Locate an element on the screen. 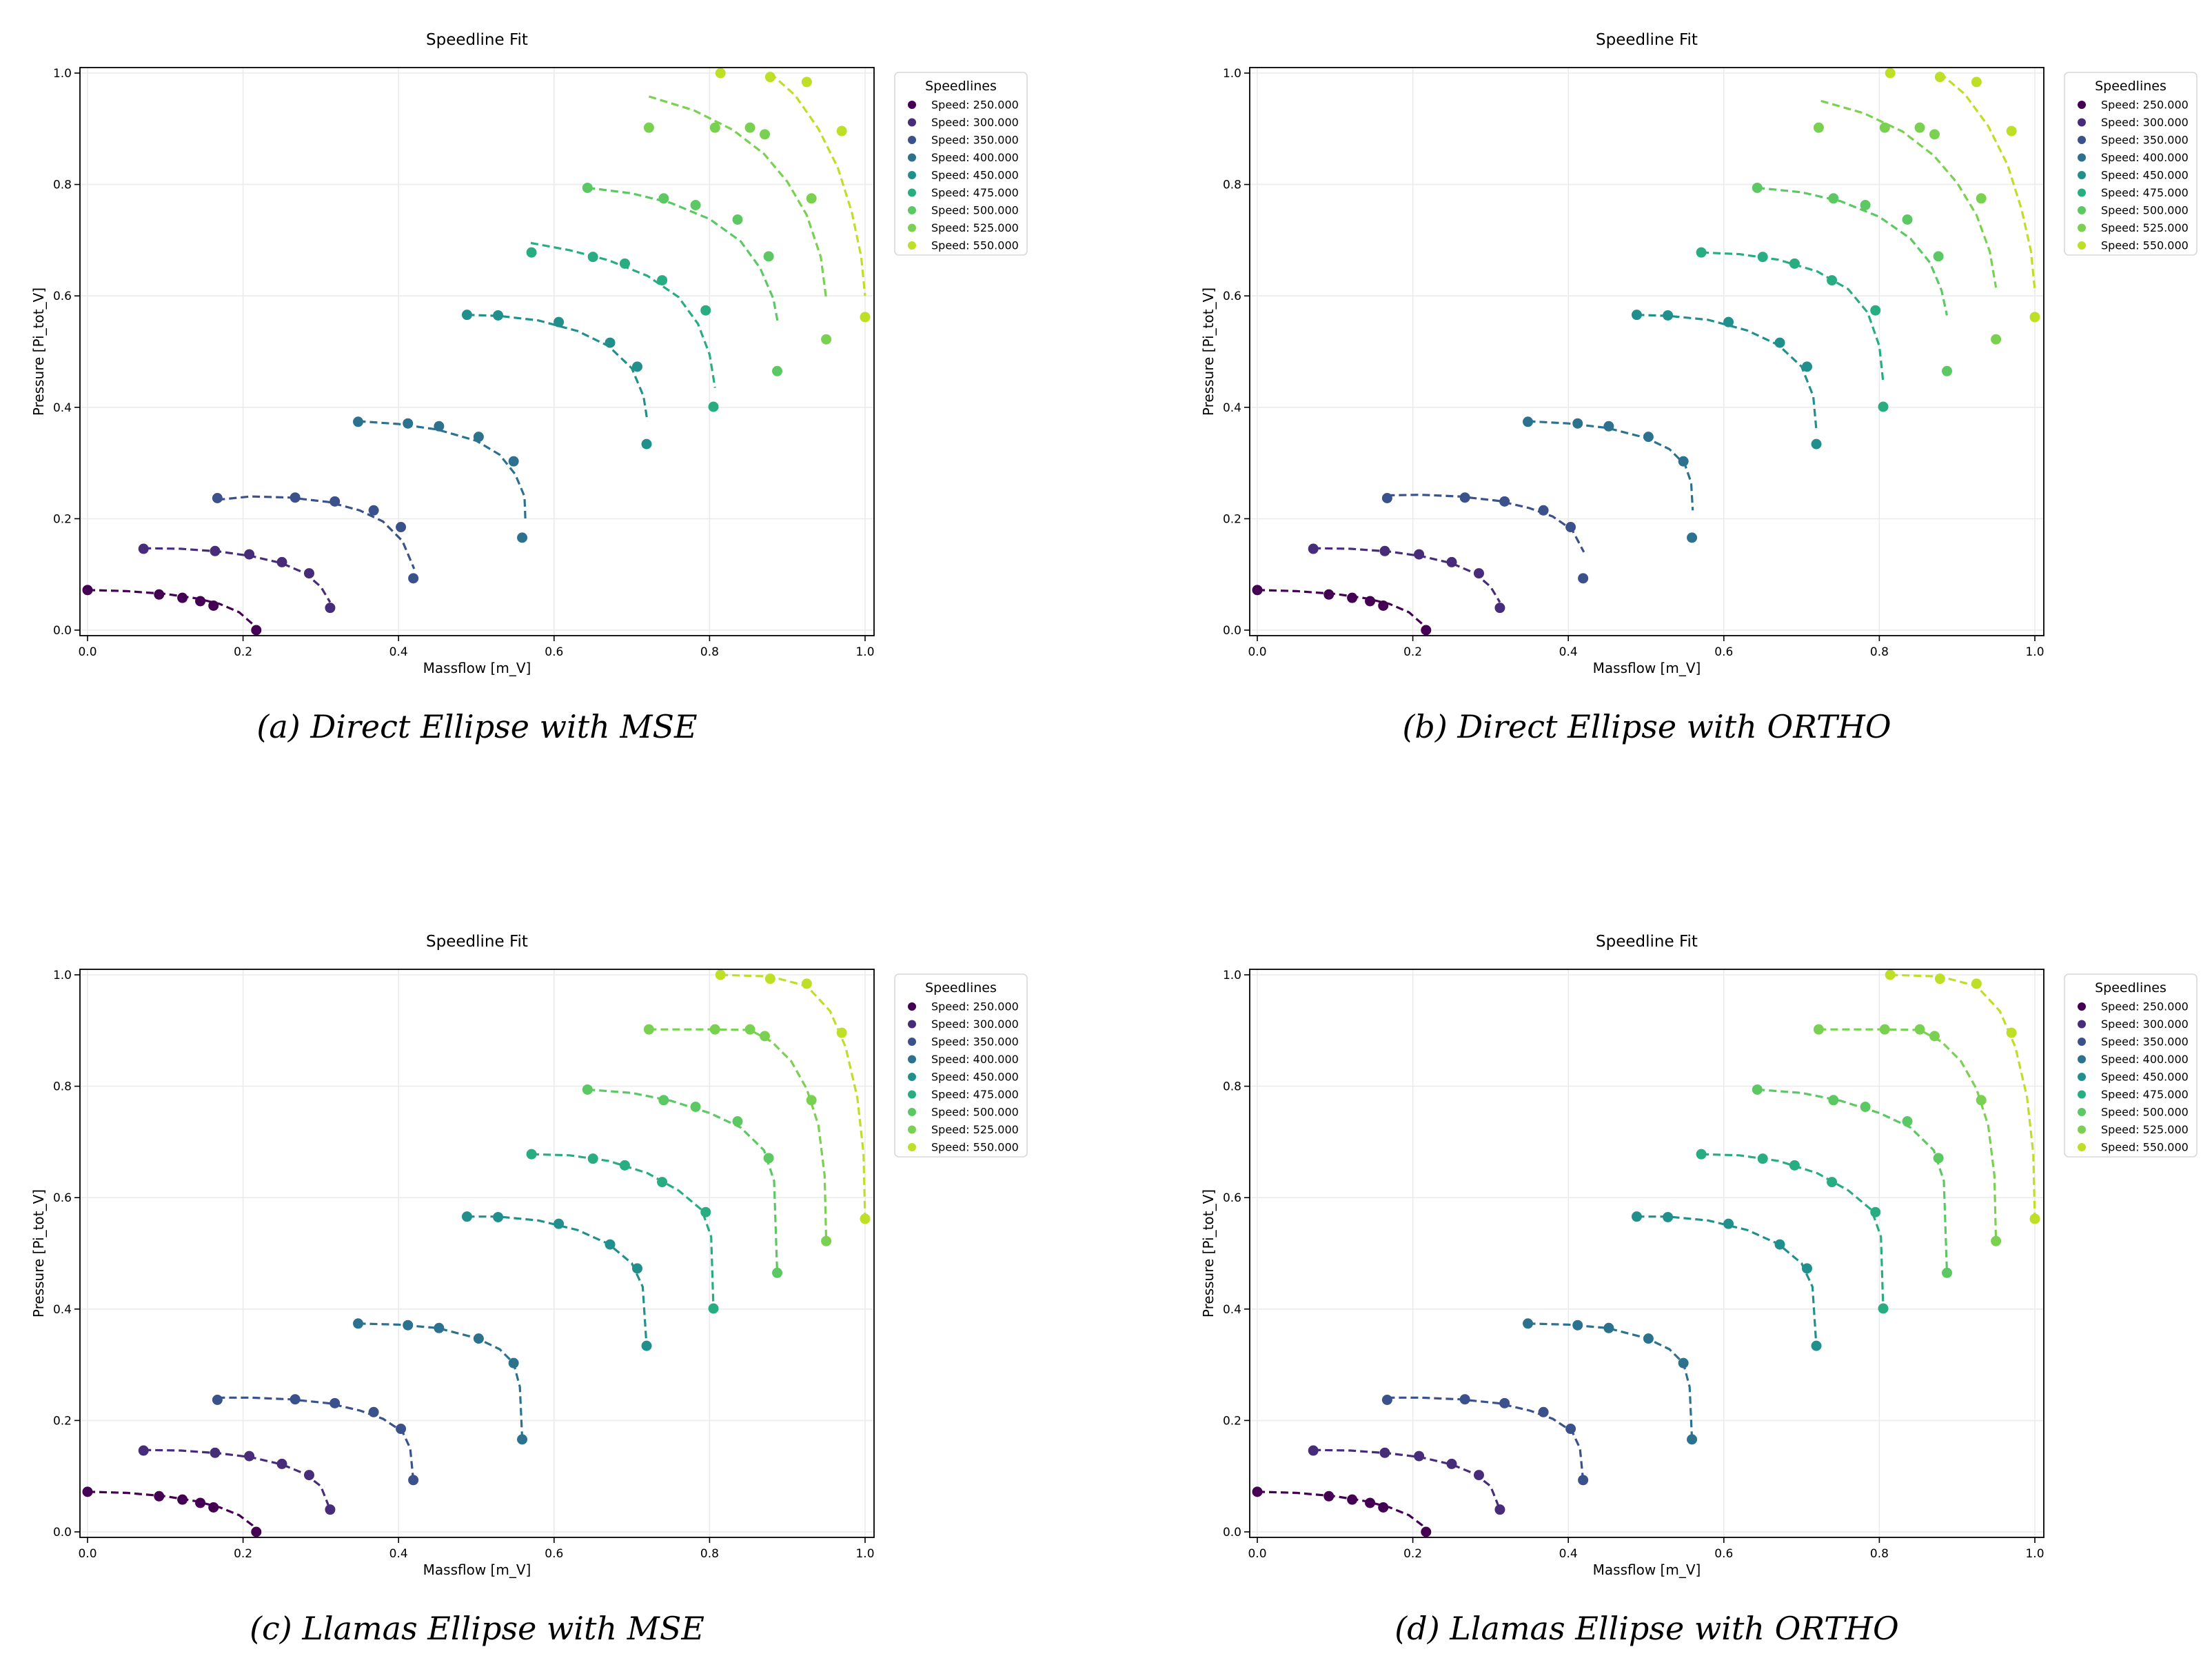 This screenshot has height=1667, width=2212. x-tick-label: 0.2 is located at coordinates (243, 652).